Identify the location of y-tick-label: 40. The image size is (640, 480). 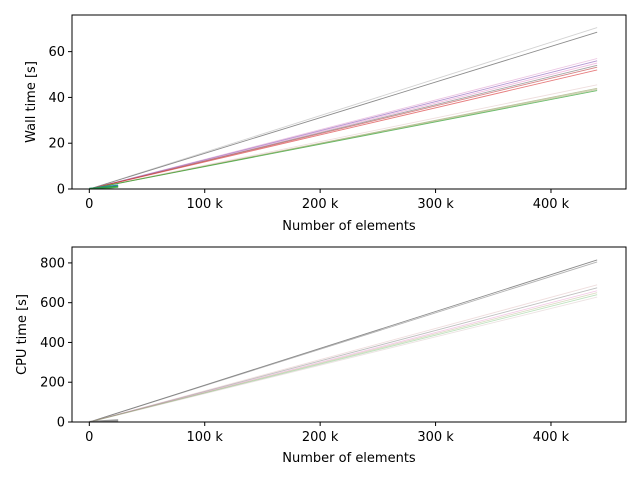
(56, 98).